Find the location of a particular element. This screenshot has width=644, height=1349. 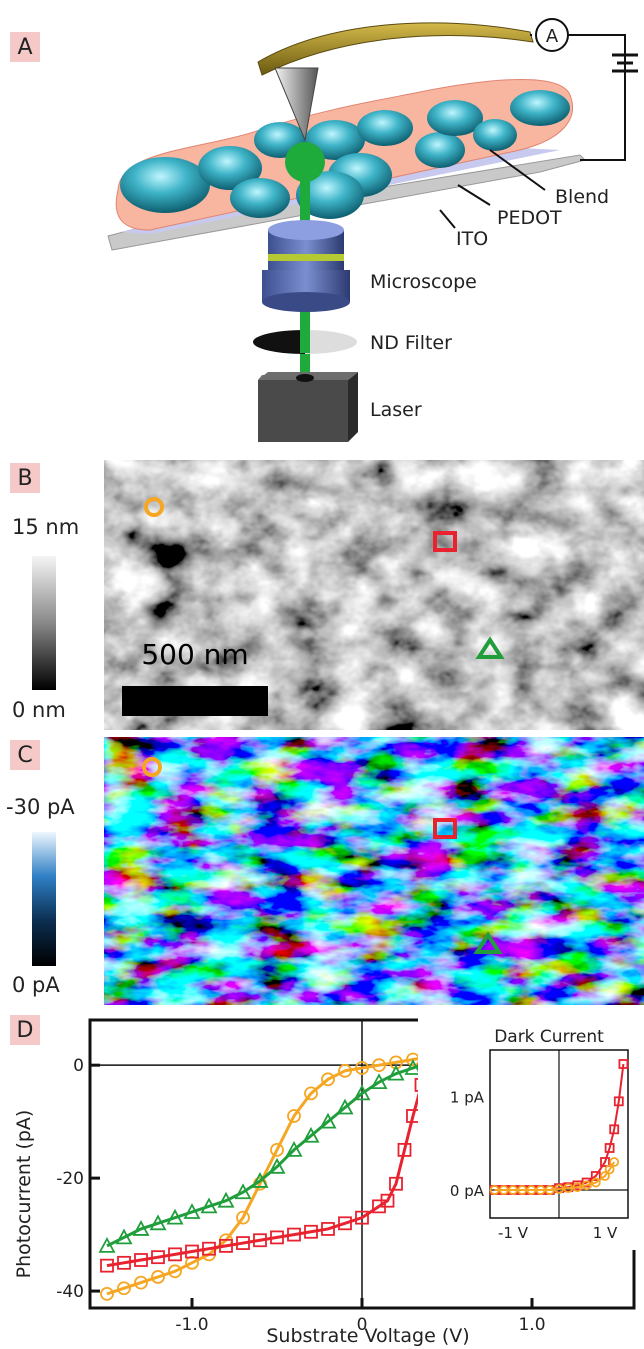

inset-title: Dark Current is located at coordinates (549, 1037).